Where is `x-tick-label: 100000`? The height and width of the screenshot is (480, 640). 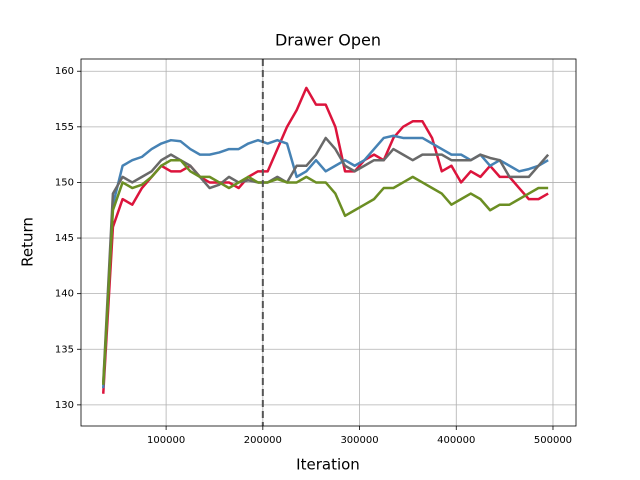 x-tick-label: 100000 is located at coordinates (166, 440).